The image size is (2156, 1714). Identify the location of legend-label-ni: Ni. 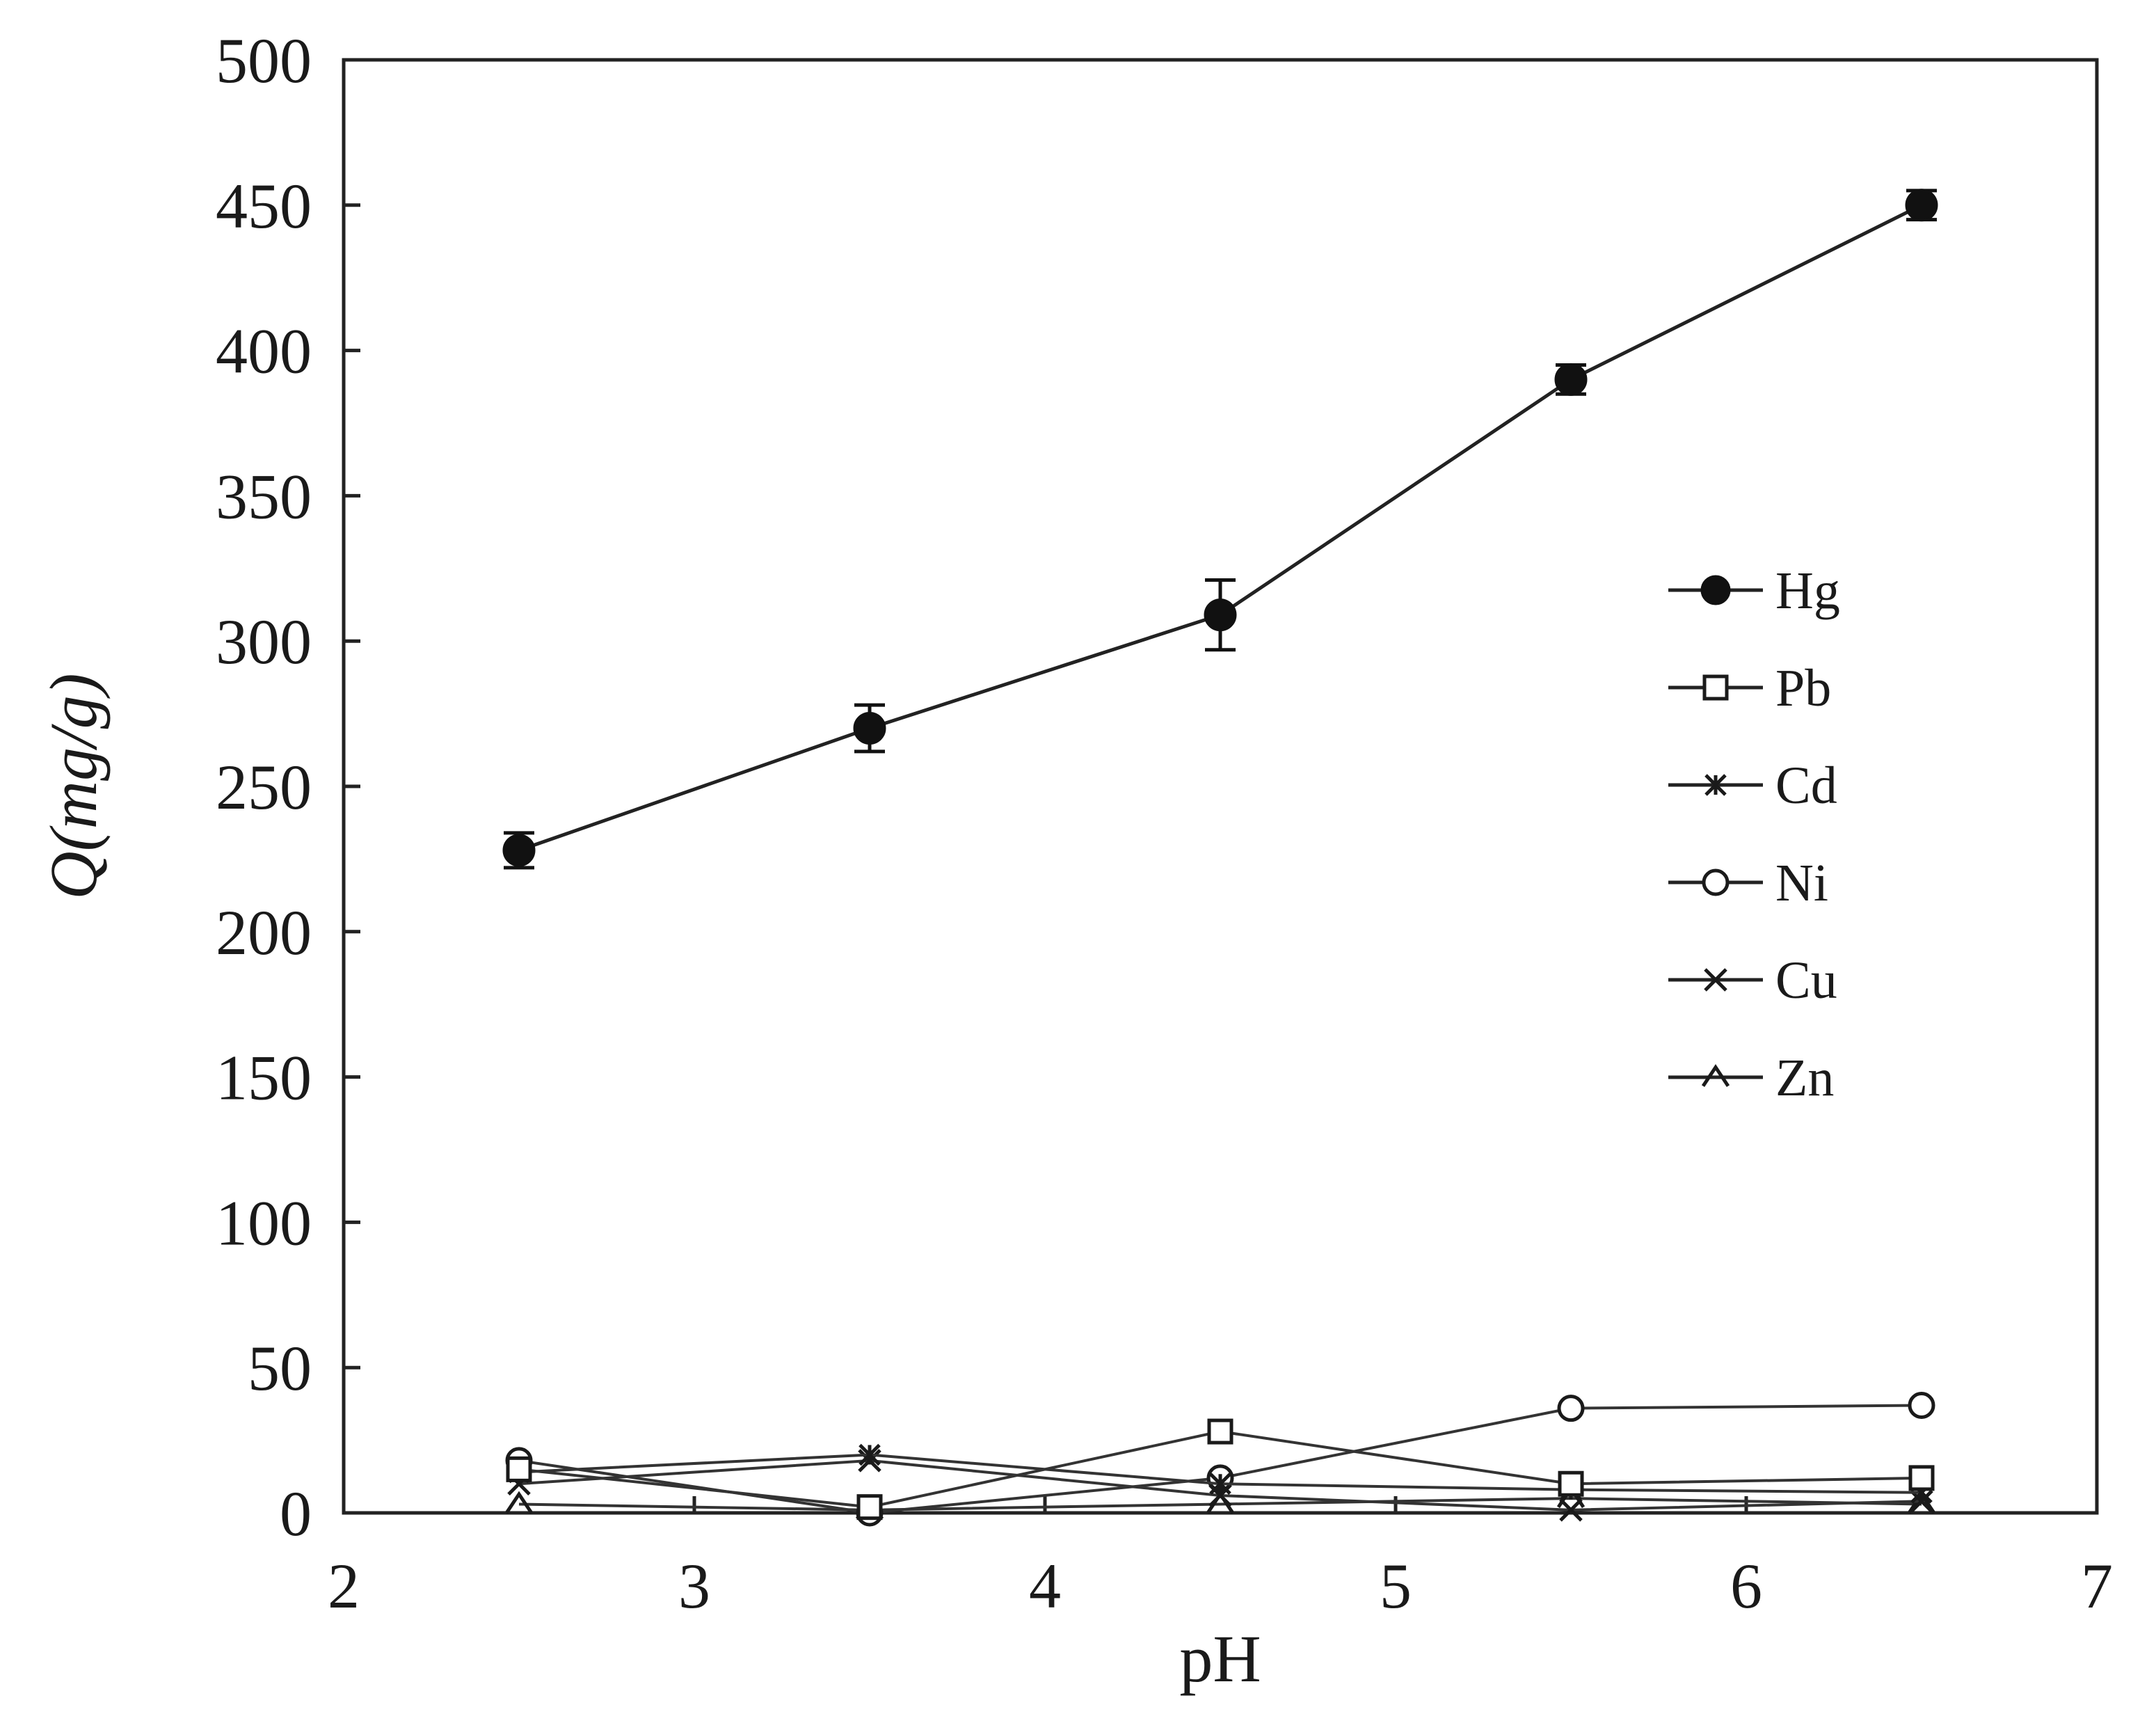
(1801, 883).